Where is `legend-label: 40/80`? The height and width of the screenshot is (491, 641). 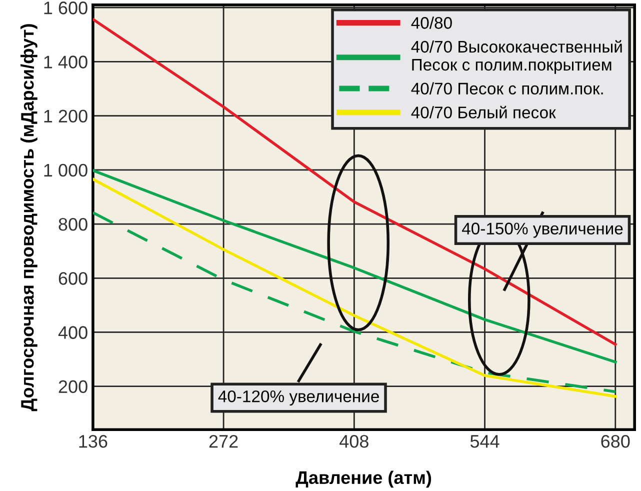 legend-label: 40/80 is located at coordinates (431, 22).